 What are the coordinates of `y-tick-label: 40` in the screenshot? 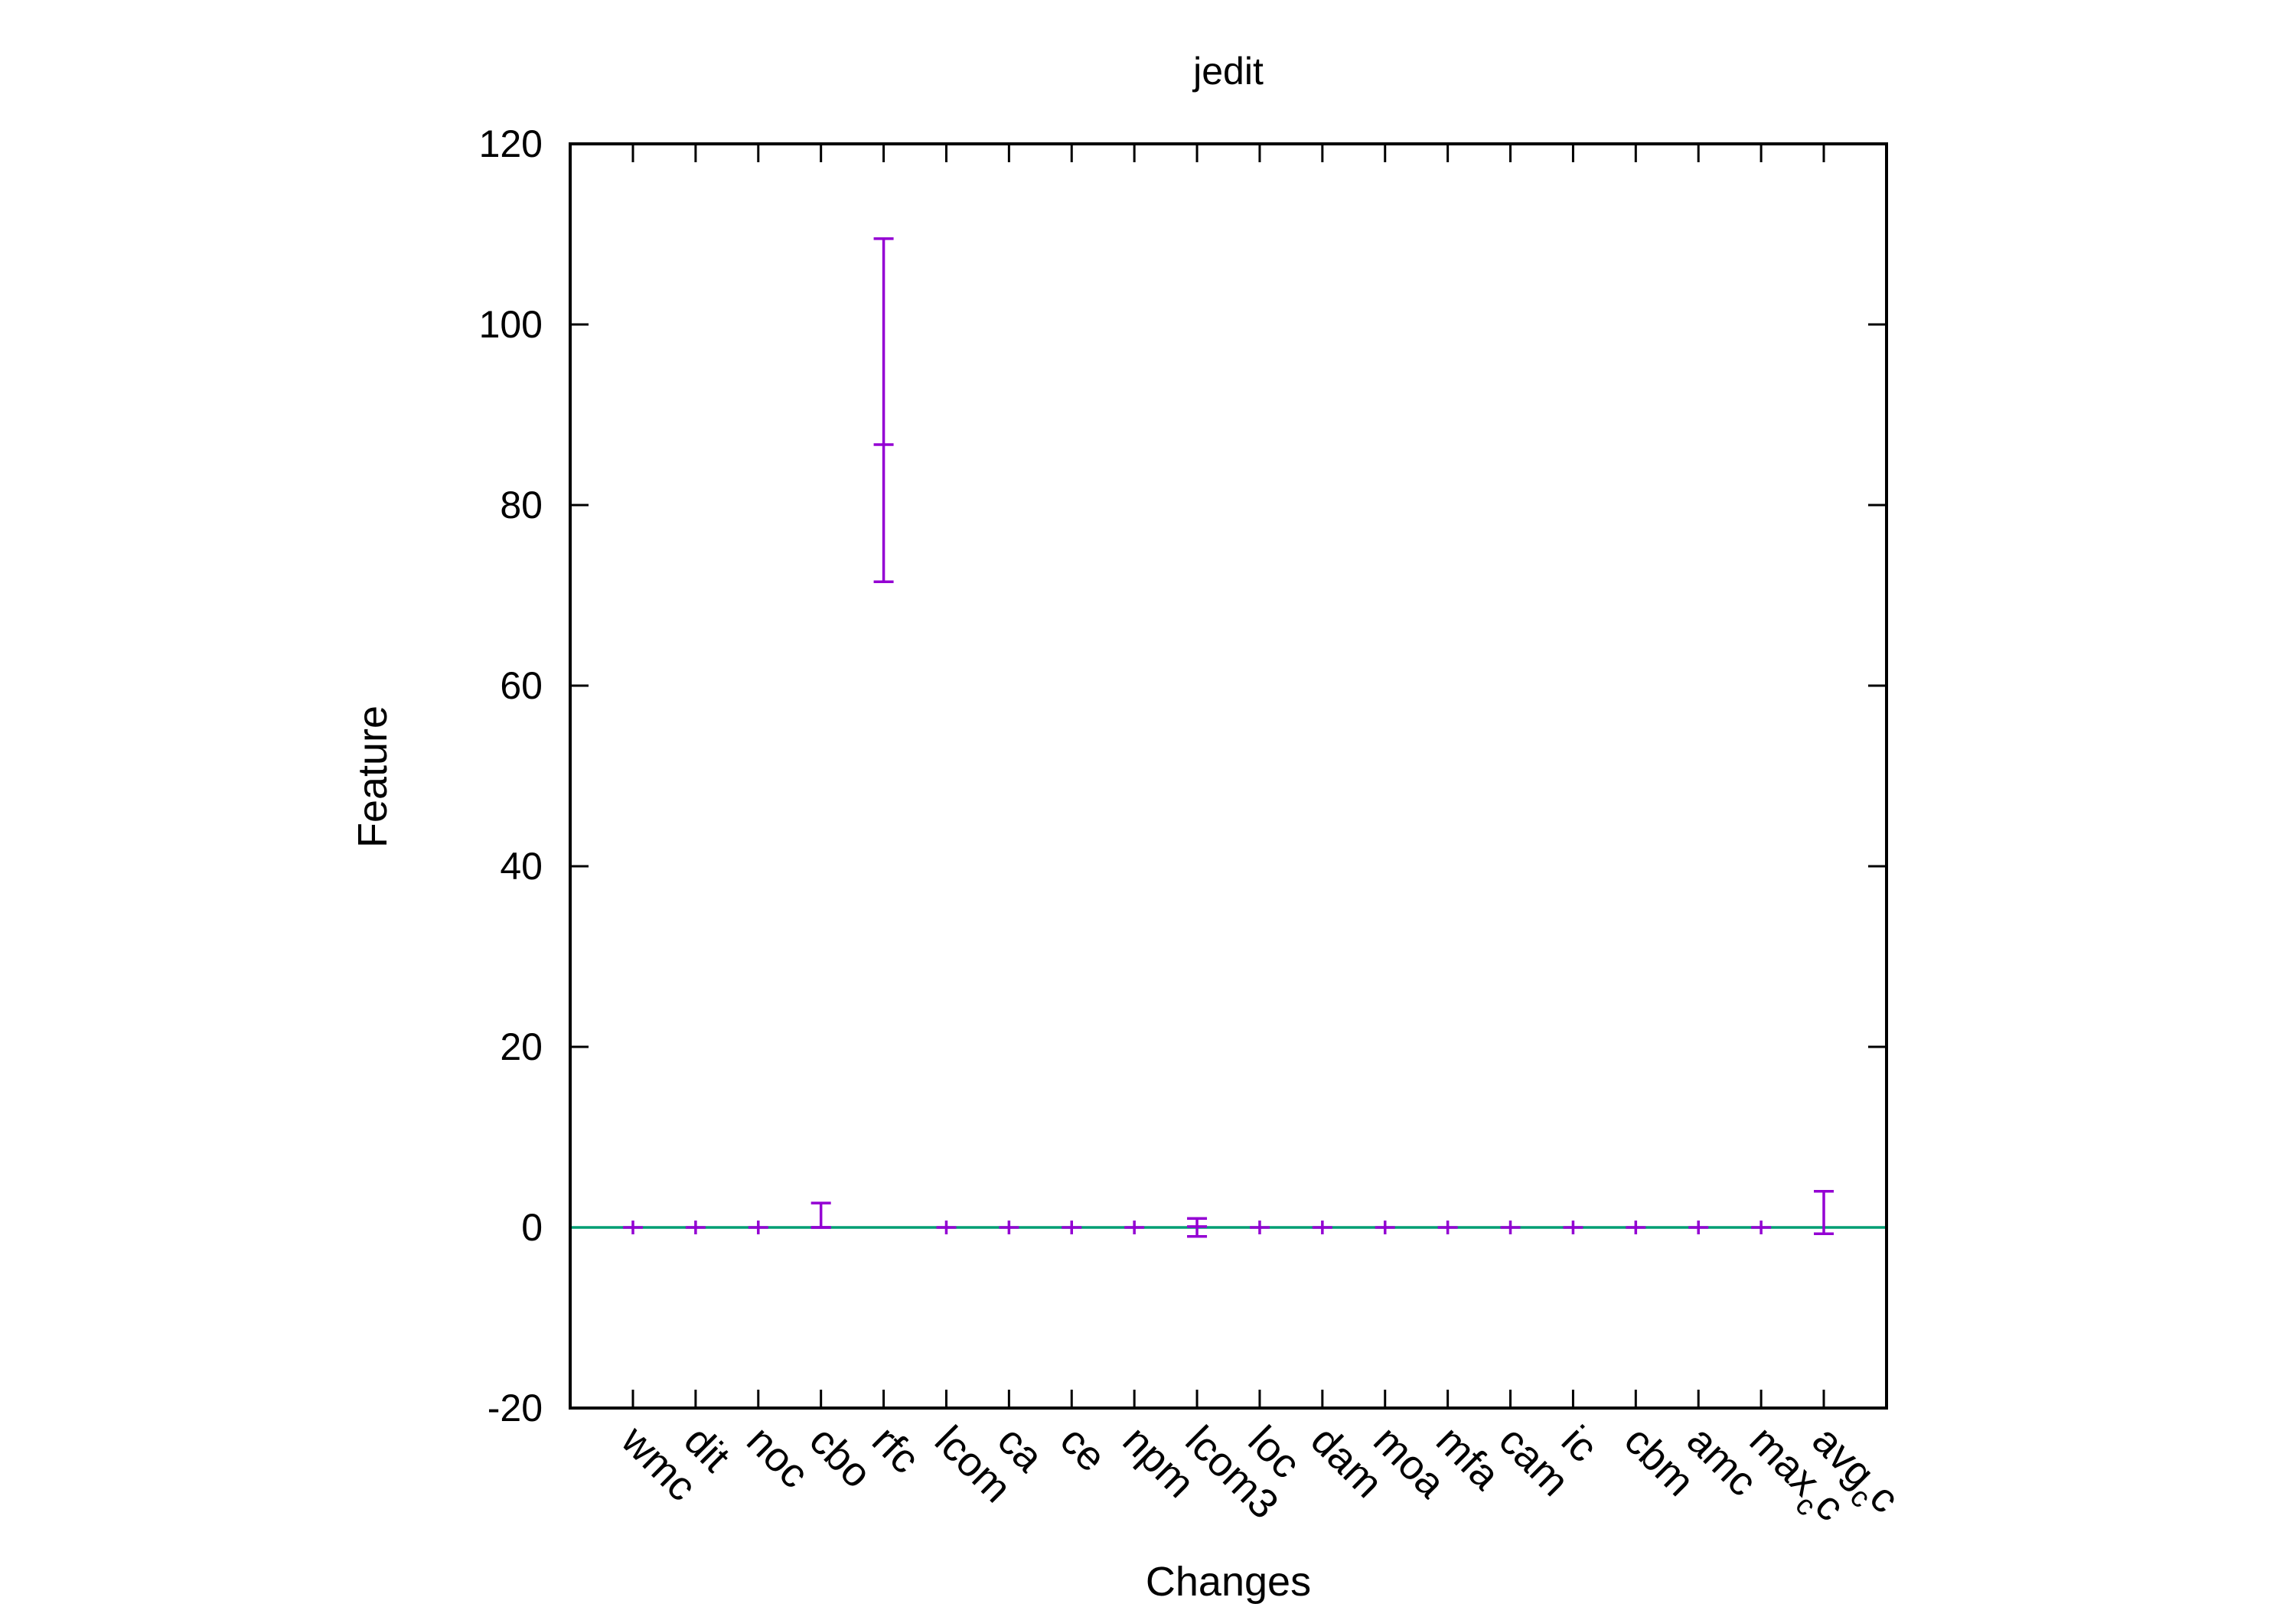 It's located at (521, 867).